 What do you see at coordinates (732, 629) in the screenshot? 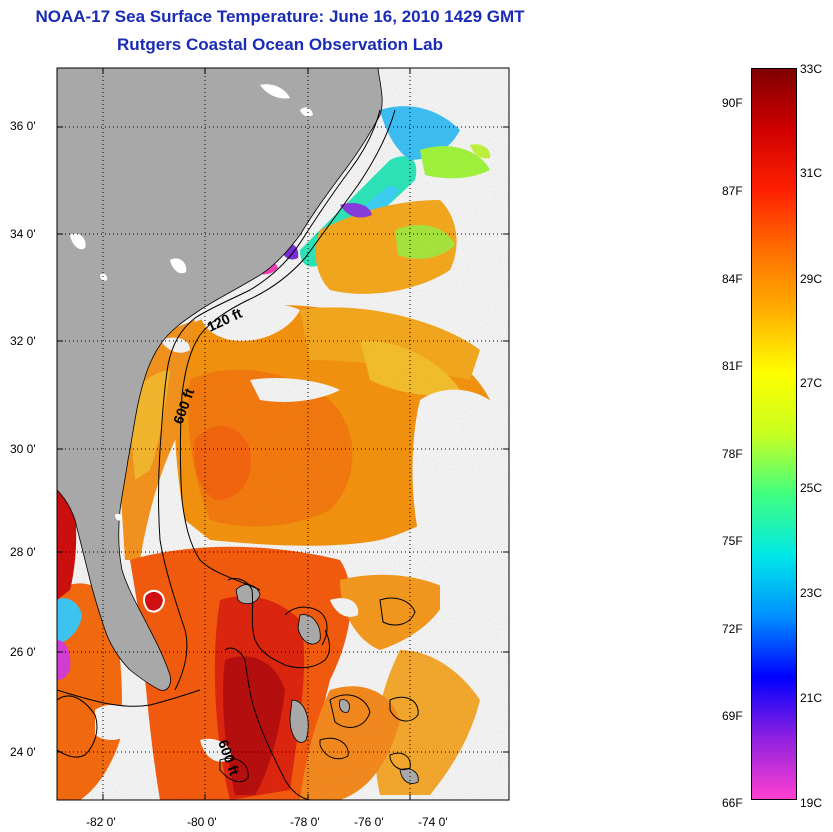
I see `colorbar-label-72f: 72F` at bounding box center [732, 629].